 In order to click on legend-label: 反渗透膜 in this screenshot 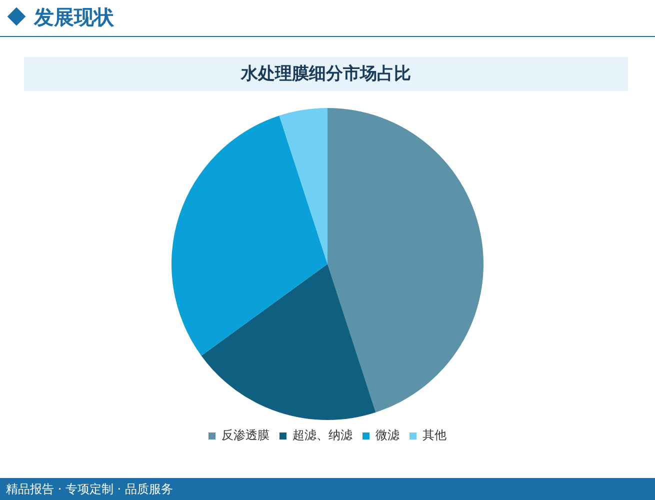, I will do `click(246, 435)`.